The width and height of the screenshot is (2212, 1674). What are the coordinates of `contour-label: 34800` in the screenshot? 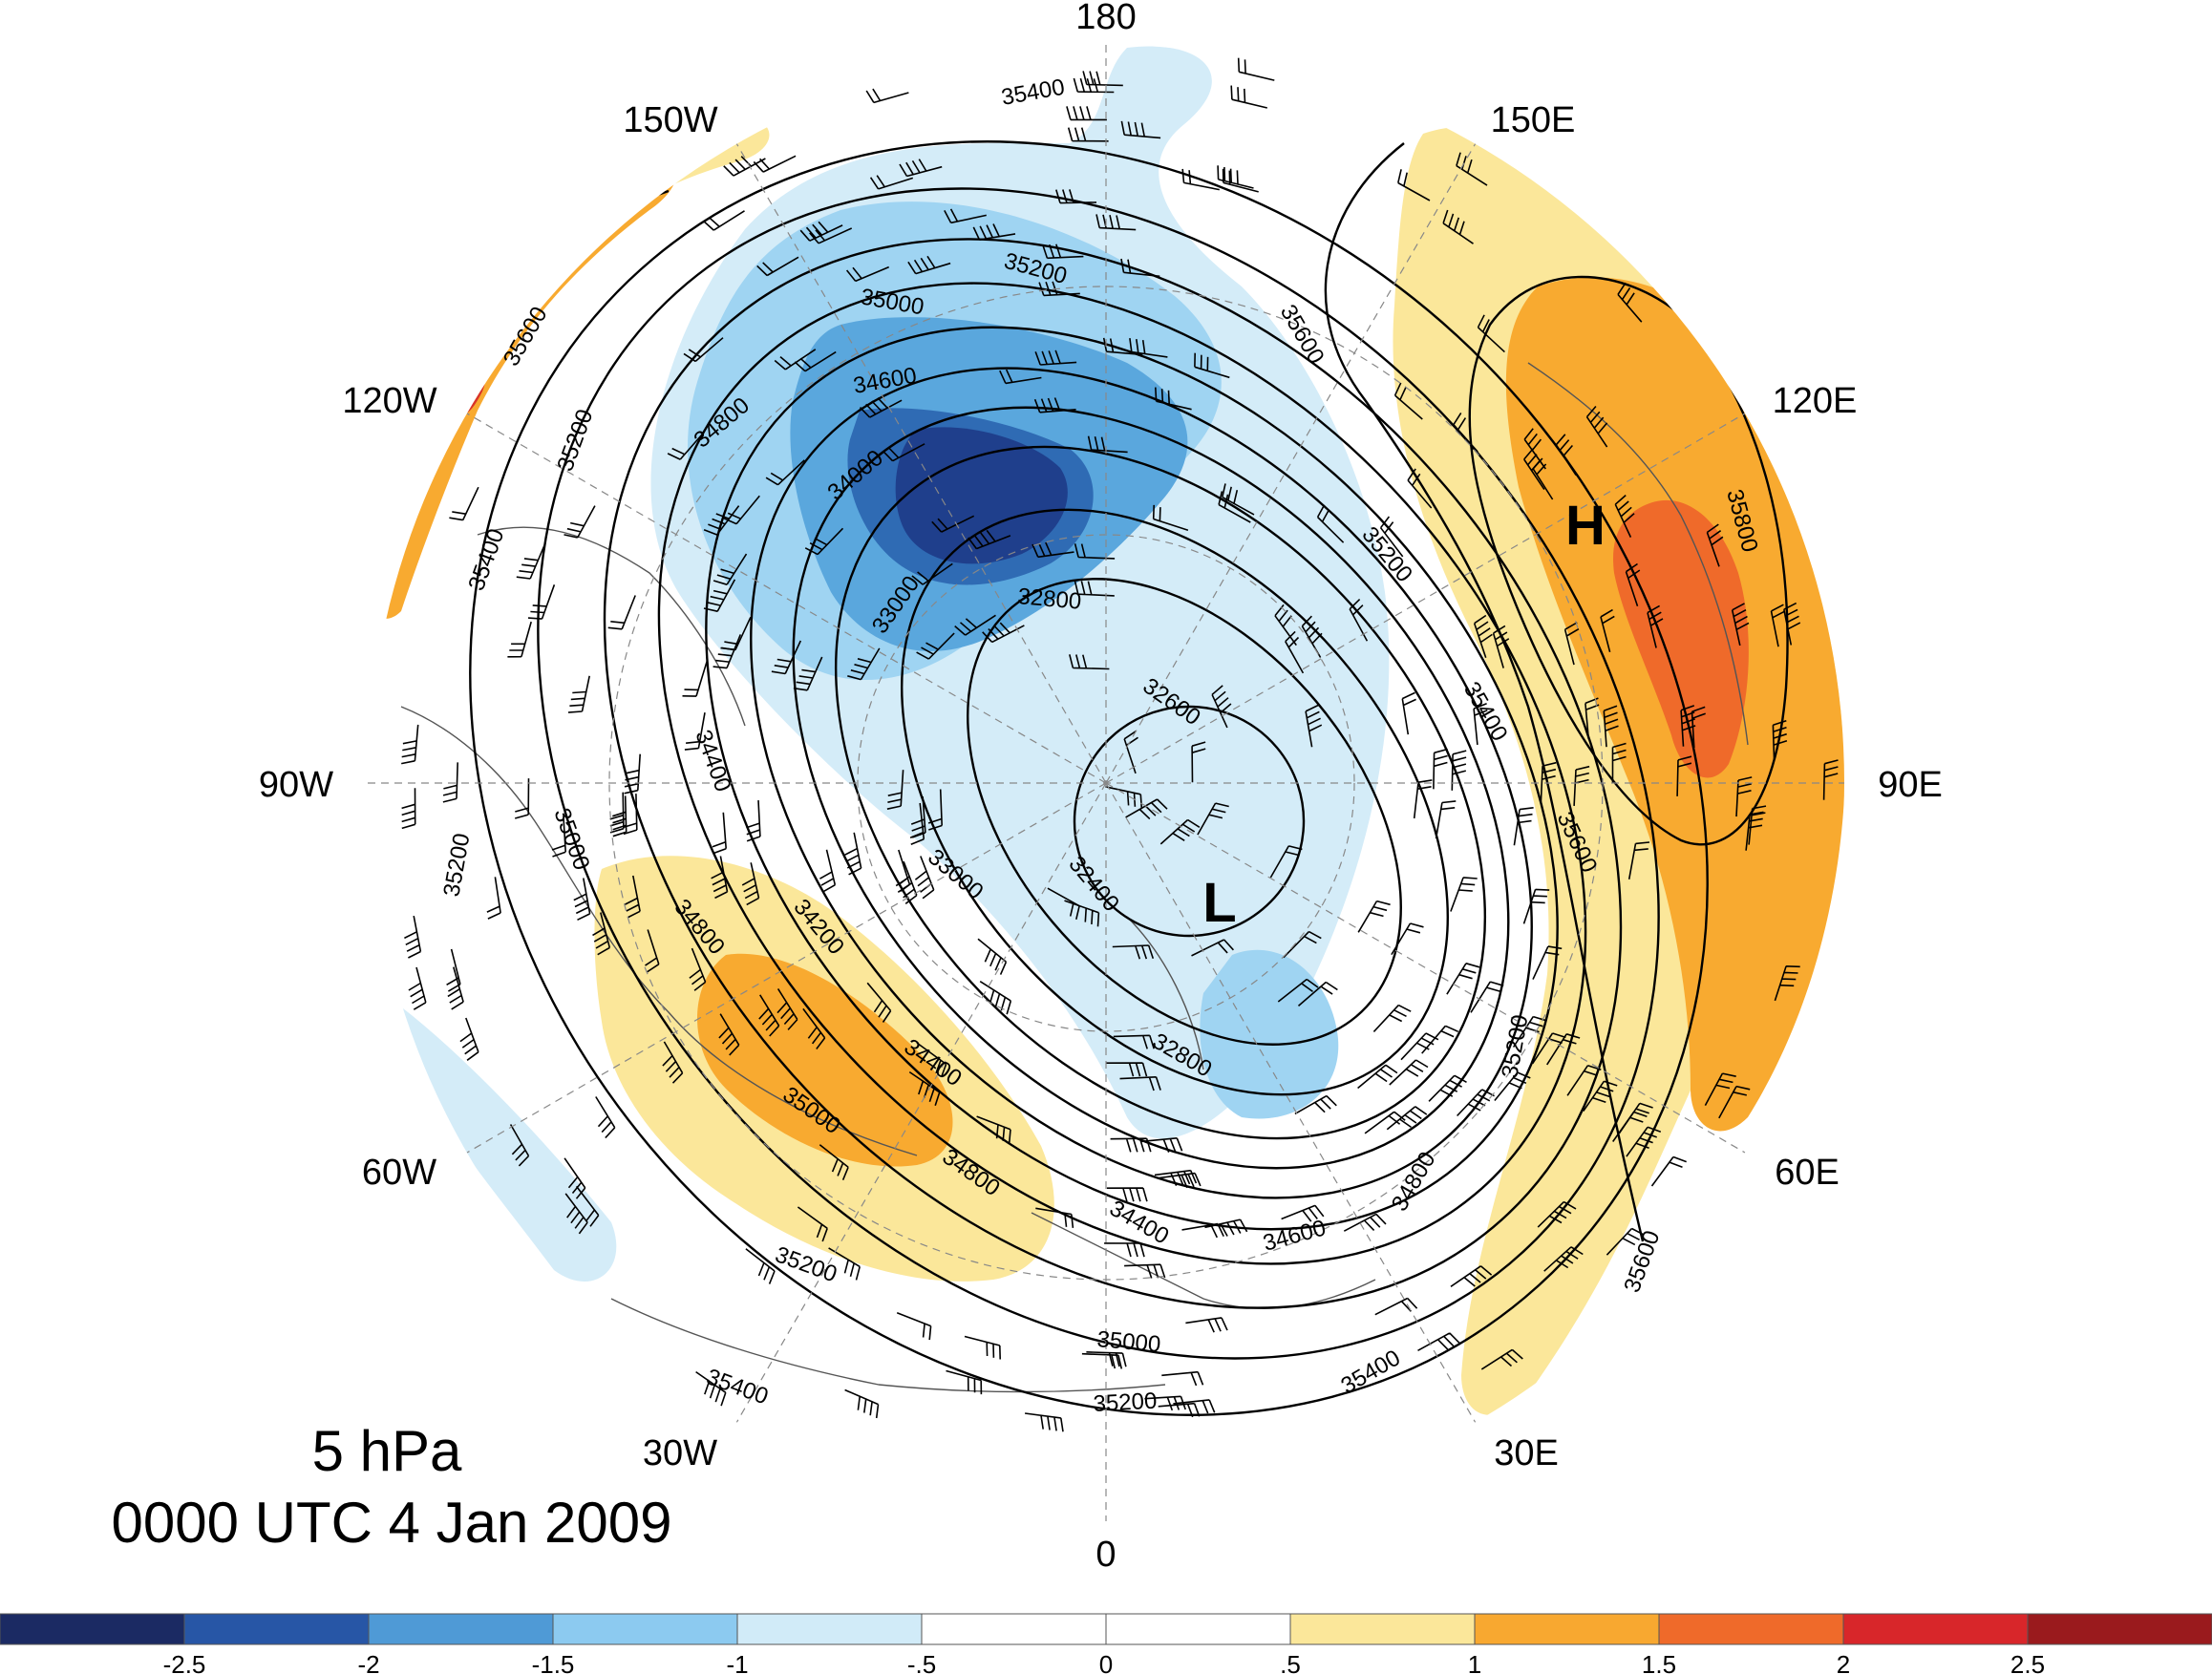 It's located at (1414, 1182).